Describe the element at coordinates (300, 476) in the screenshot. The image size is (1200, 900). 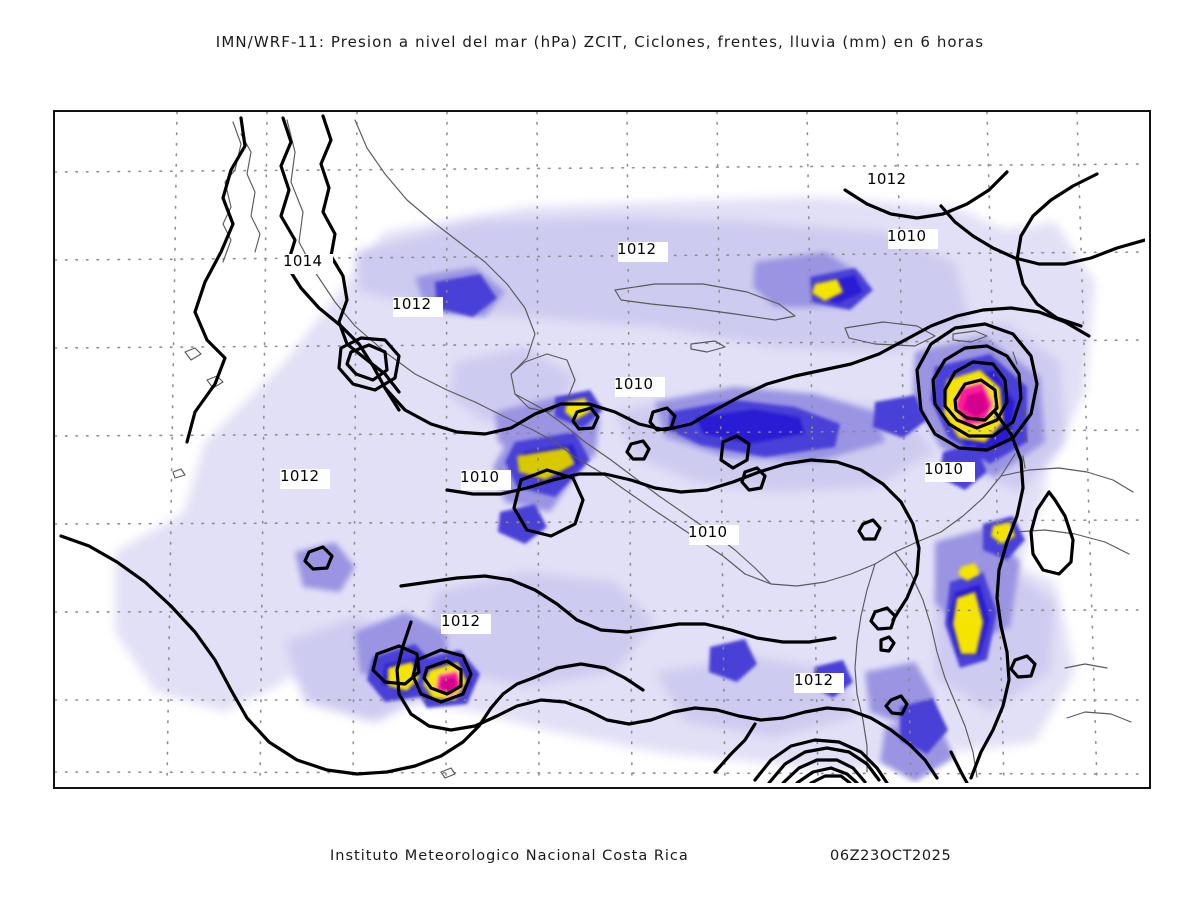
I see `isobar-label-1012-epacific: 1012` at that location.